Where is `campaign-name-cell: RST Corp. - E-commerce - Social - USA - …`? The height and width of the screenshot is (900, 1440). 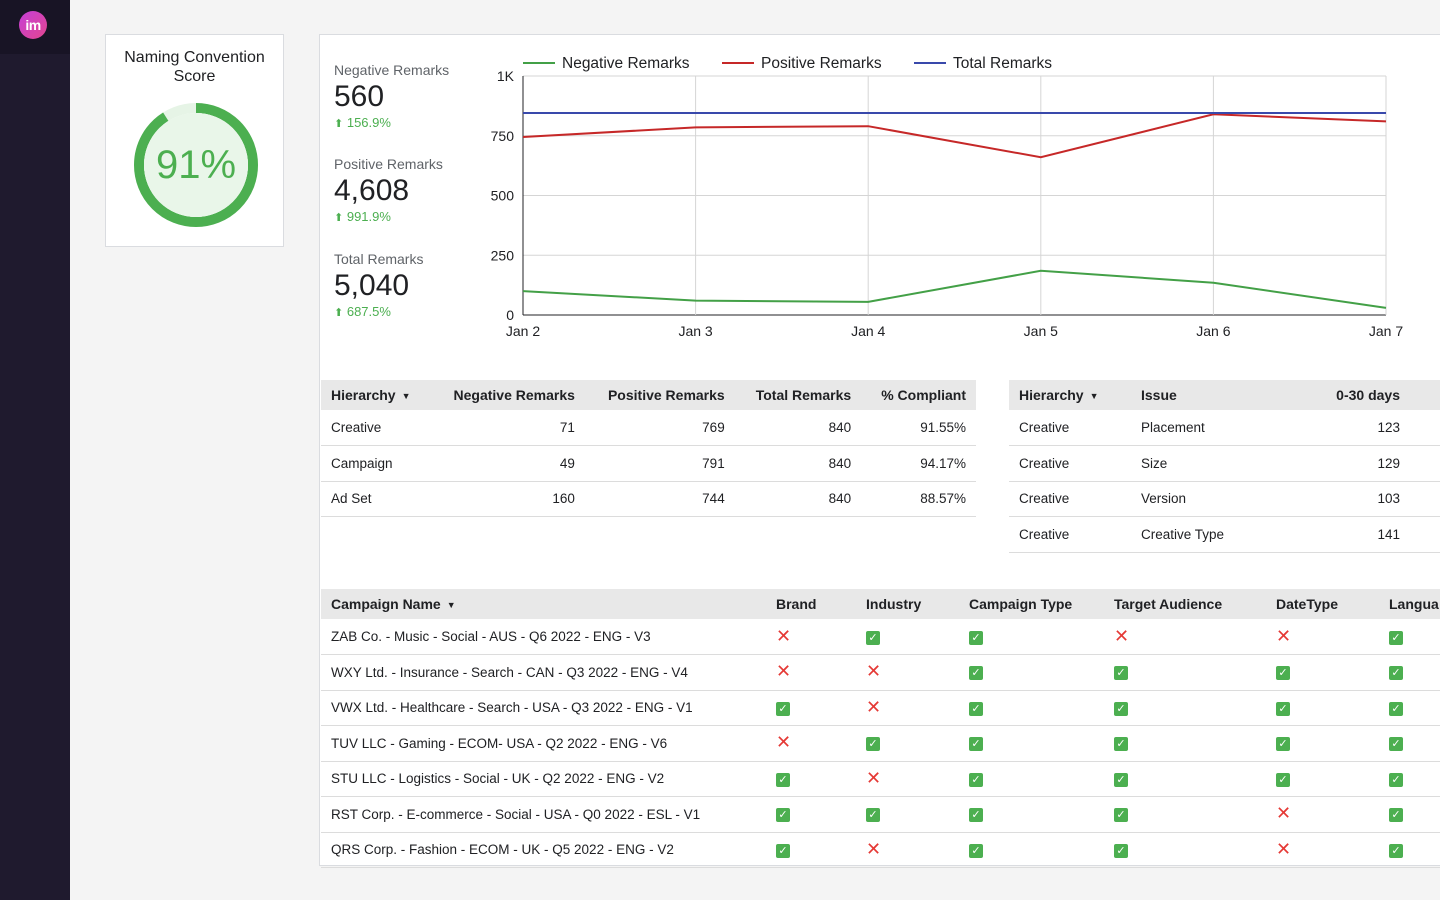 campaign-name-cell: RST Corp. - E-commerce - Social - USA - … is located at coordinates (543, 814).